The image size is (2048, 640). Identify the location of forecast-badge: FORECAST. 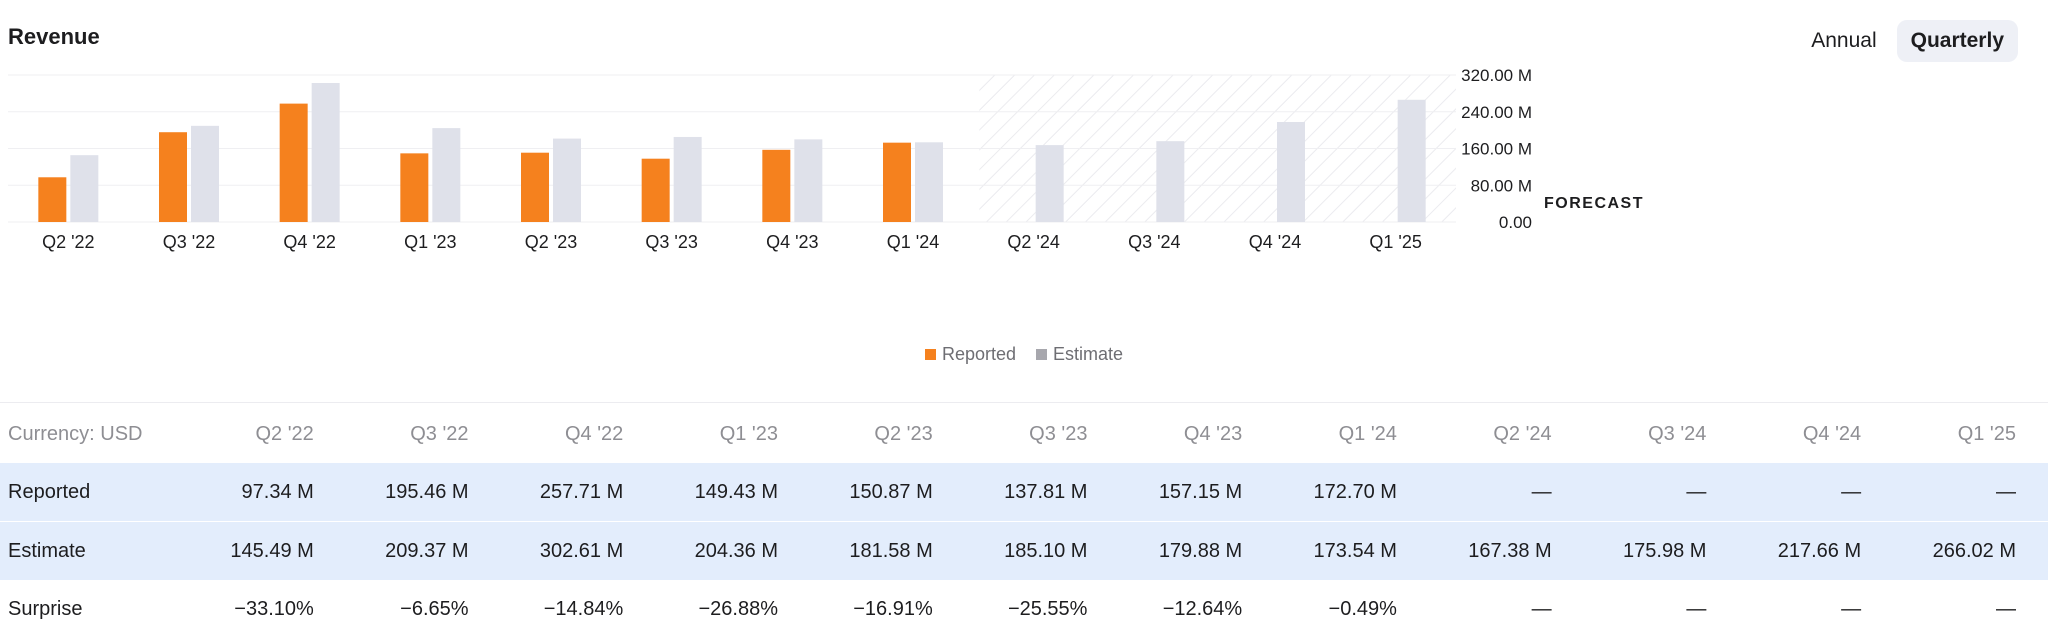
(1594, 202).